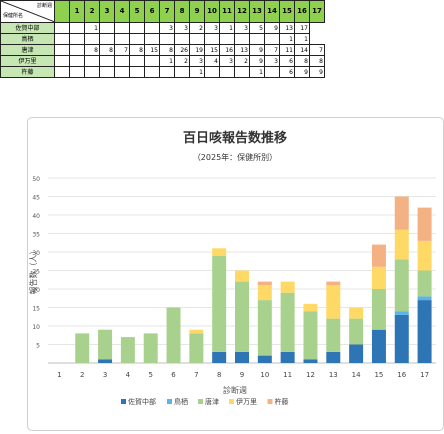 The height and width of the screenshot is (434, 444). What do you see at coordinates (264, 375) in the screenshot?
I see `x-tick-label: 10` at bounding box center [264, 375].